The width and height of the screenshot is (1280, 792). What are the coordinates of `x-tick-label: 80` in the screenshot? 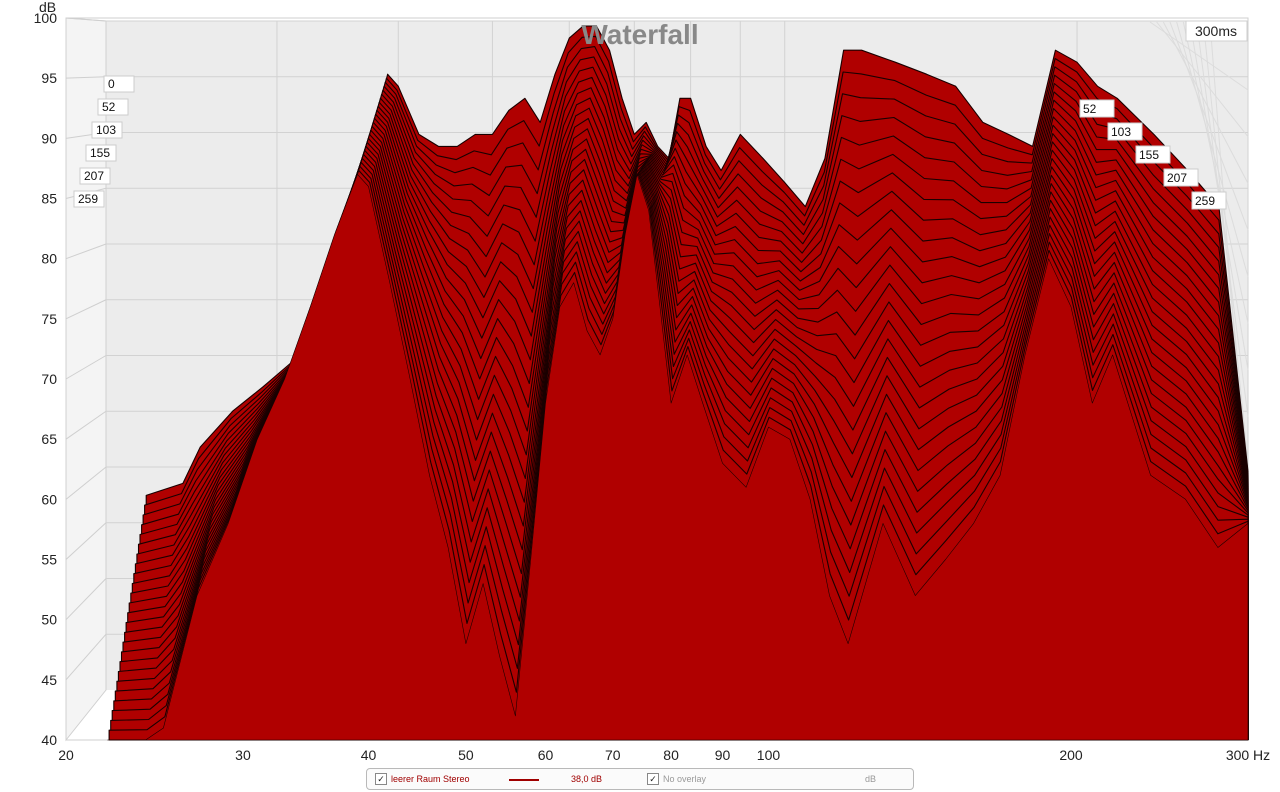 It's located at (671, 755).